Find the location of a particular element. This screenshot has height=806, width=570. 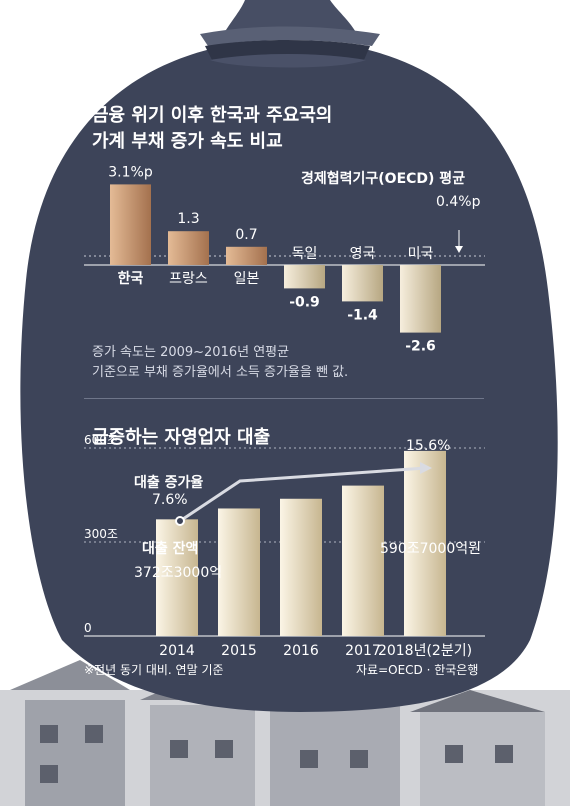

growth-line is located at coordinates (303, 494).